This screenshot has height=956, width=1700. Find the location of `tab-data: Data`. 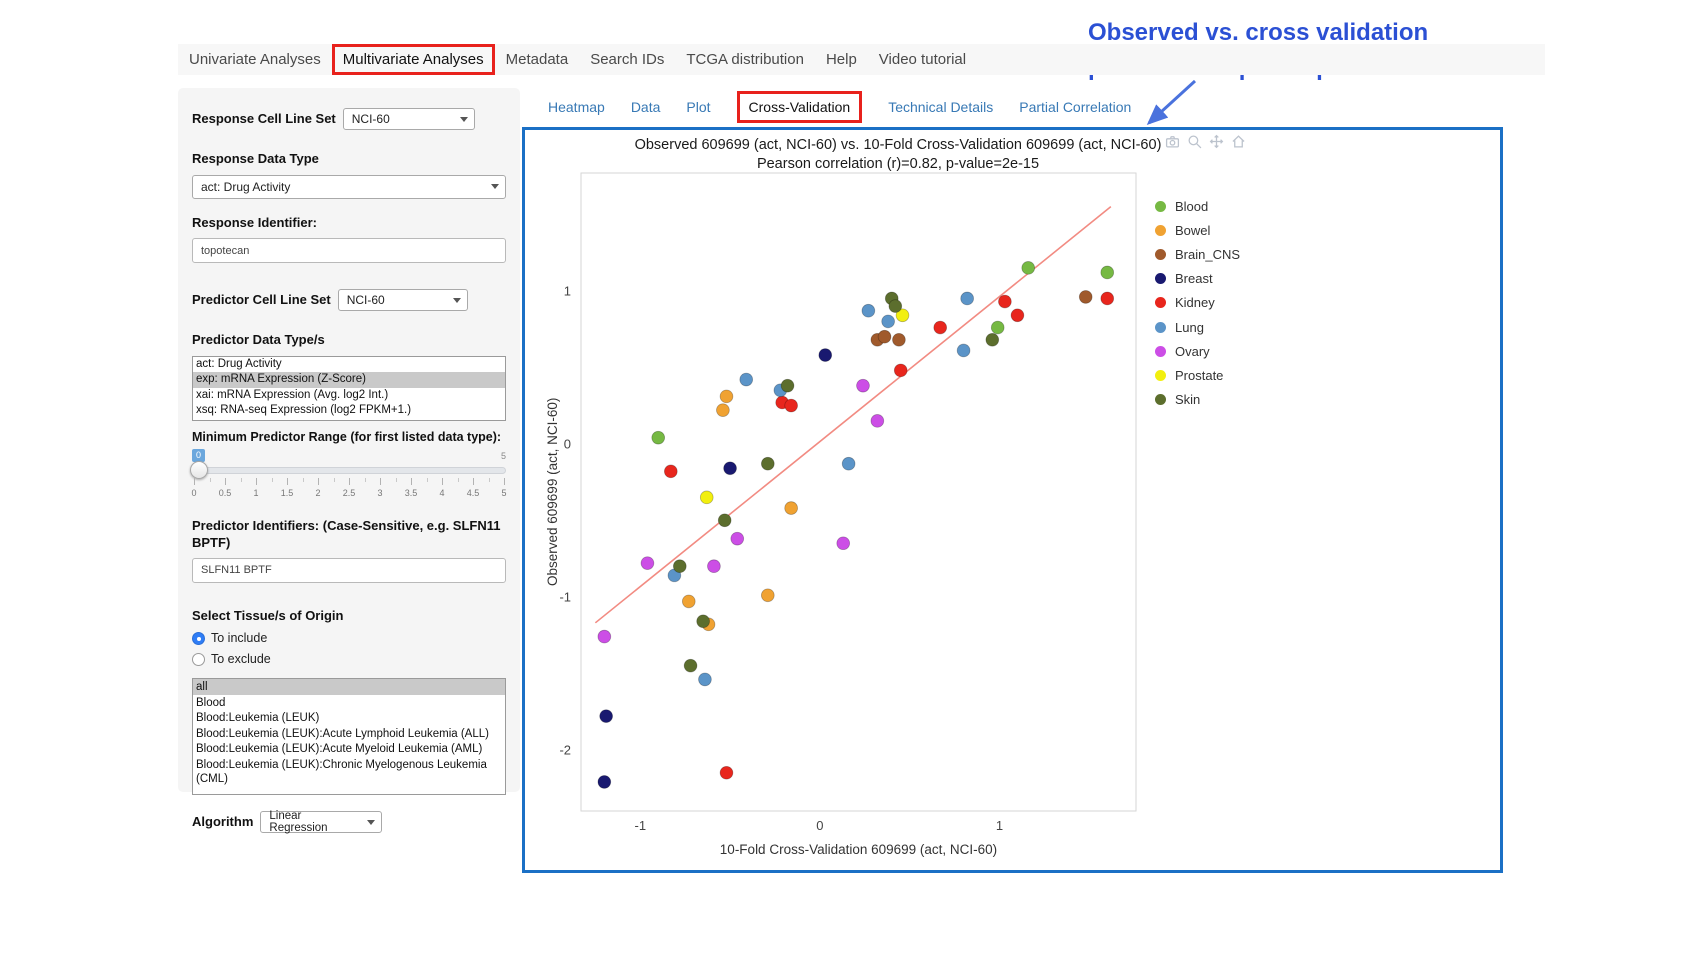

tab-data: Data is located at coordinates (645, 107).